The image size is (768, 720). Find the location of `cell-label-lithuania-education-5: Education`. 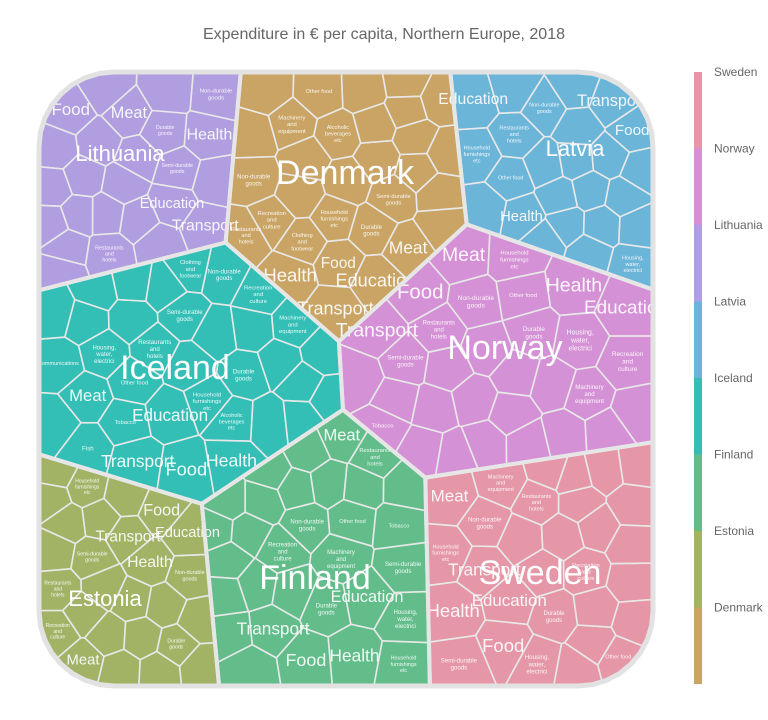

cell-label-lithuania-education-5: Education is located at coordinates (172, 204).